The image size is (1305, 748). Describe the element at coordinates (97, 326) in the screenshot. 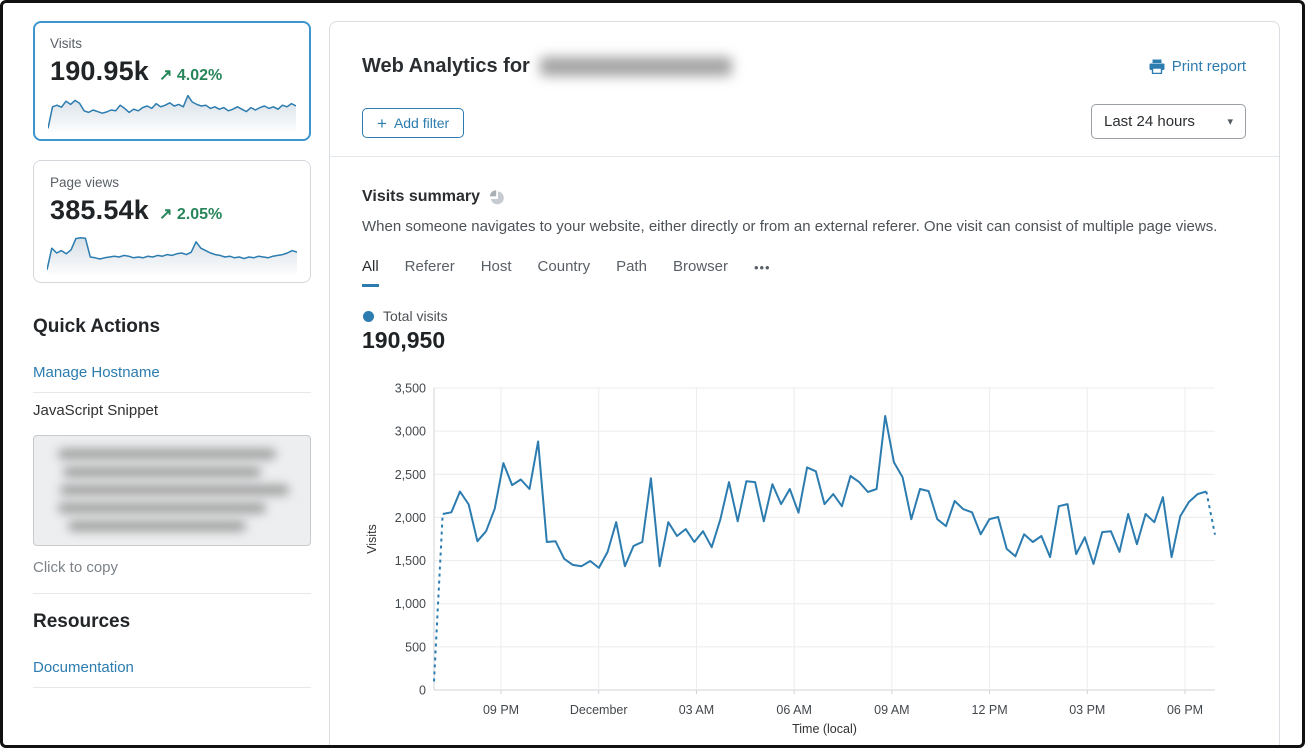

I see `quick-actions-heading: Quick Actions` at that location.